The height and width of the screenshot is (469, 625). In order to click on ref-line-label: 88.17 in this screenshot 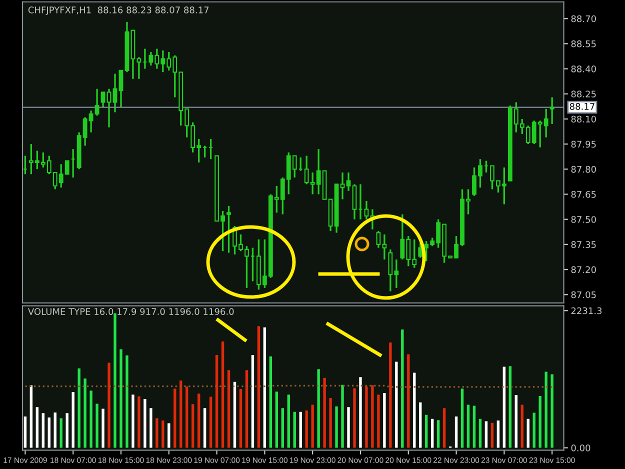, I will do `click(582, 106)`.